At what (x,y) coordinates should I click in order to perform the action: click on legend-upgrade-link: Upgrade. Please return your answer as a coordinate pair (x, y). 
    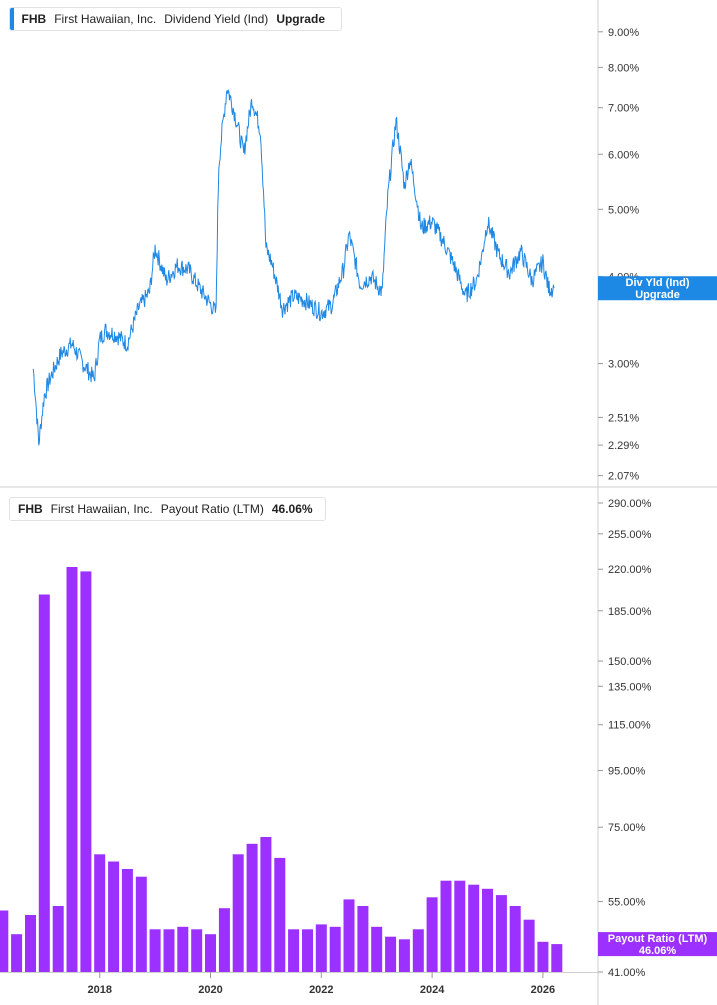
    Looking at the image, I should click on (300, 19).